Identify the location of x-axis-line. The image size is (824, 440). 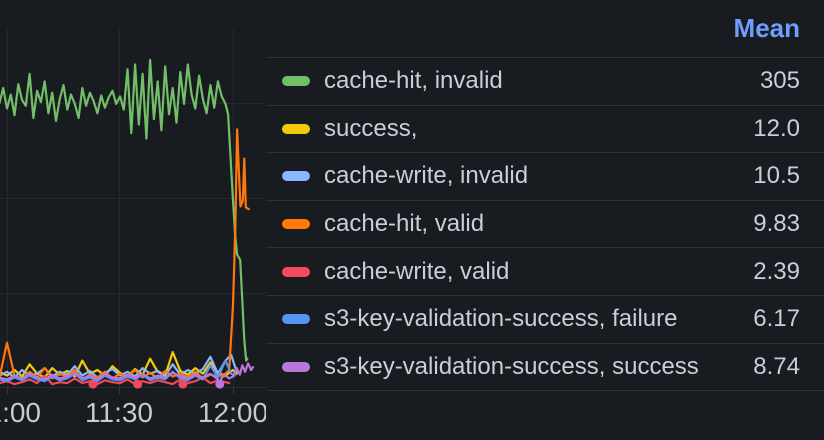
(133, 387).